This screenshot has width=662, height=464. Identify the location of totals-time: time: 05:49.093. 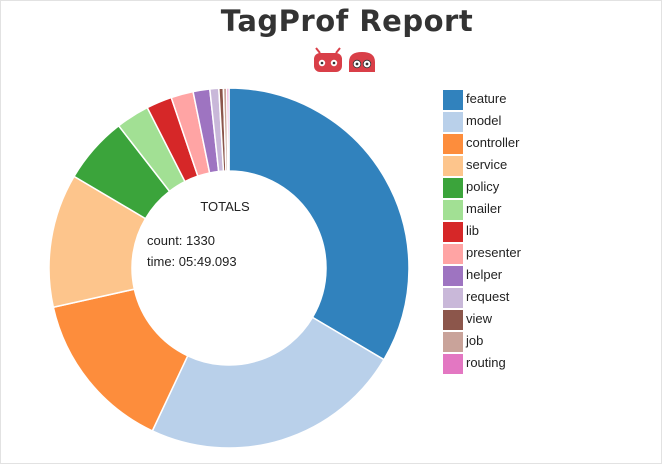
(192, 261).